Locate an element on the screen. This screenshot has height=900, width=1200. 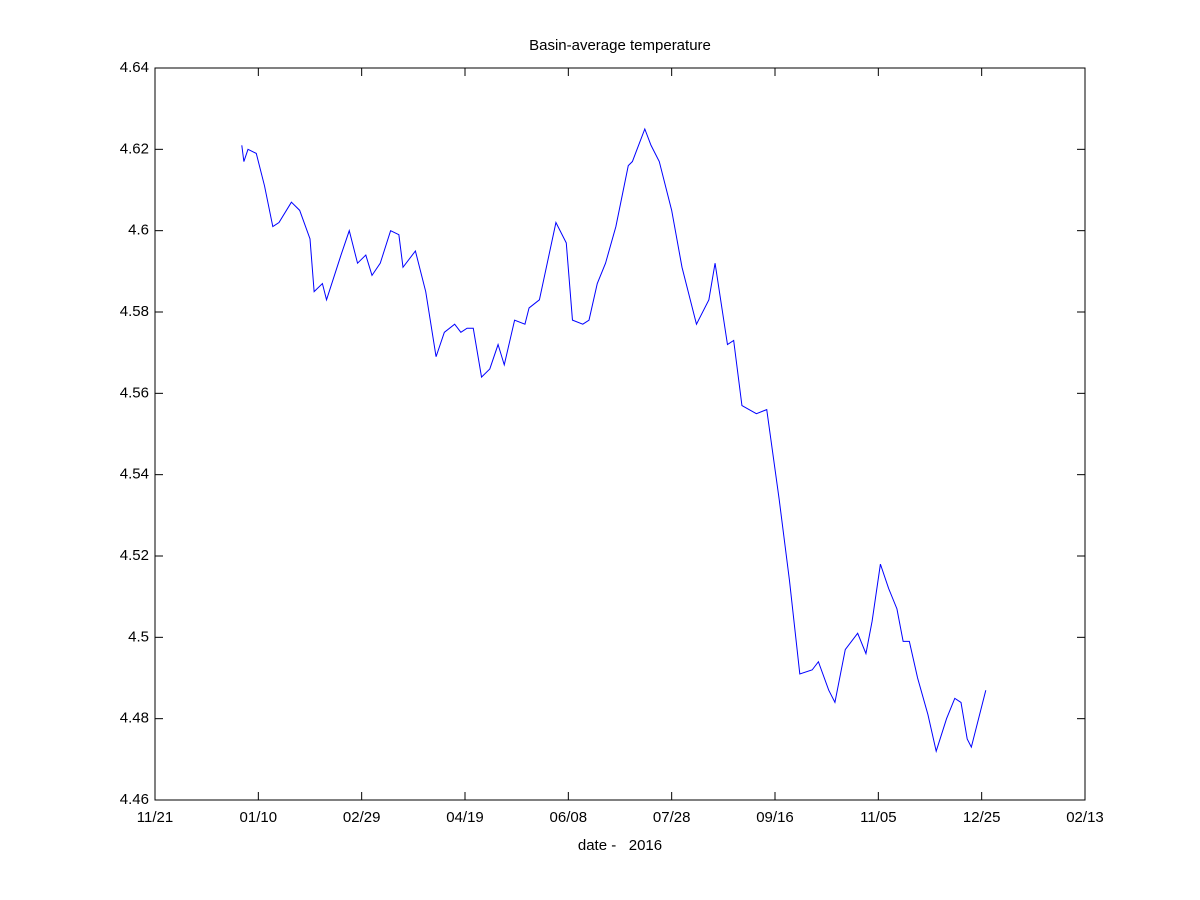
chart-title: Basin-average temperature is located at coordinates (620, 45).